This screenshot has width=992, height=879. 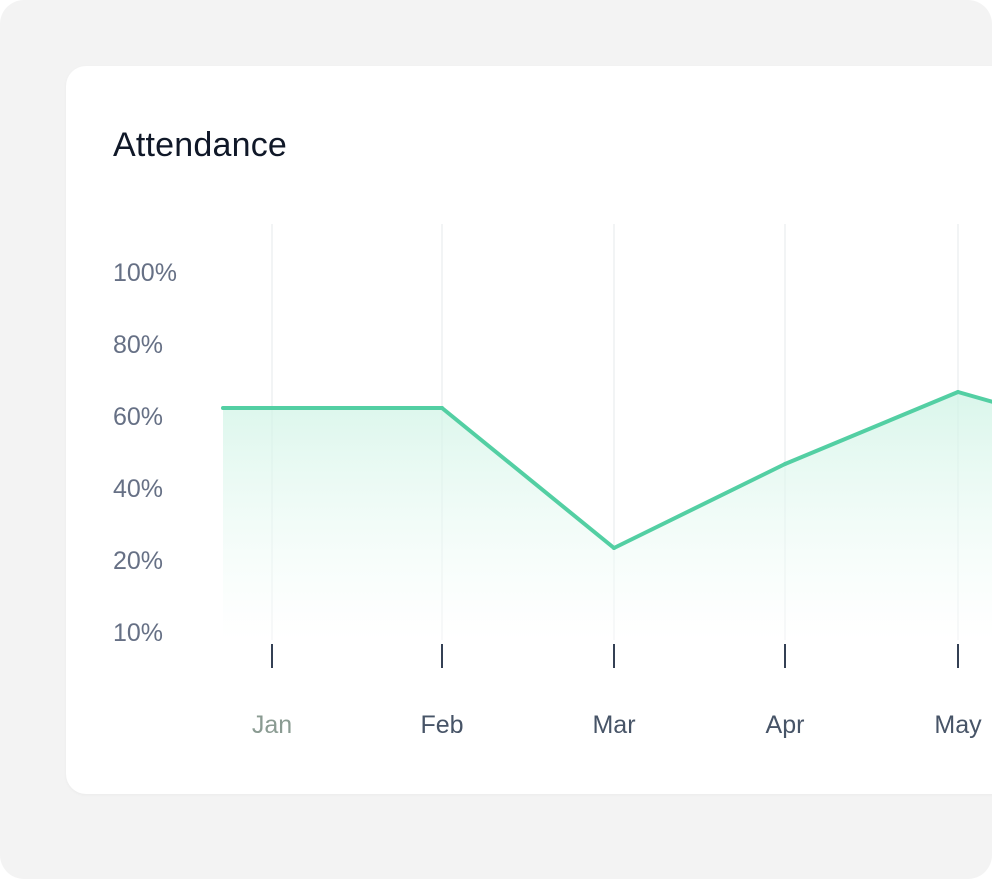 I want to click on series-line-group, so click(x=606, y=470).